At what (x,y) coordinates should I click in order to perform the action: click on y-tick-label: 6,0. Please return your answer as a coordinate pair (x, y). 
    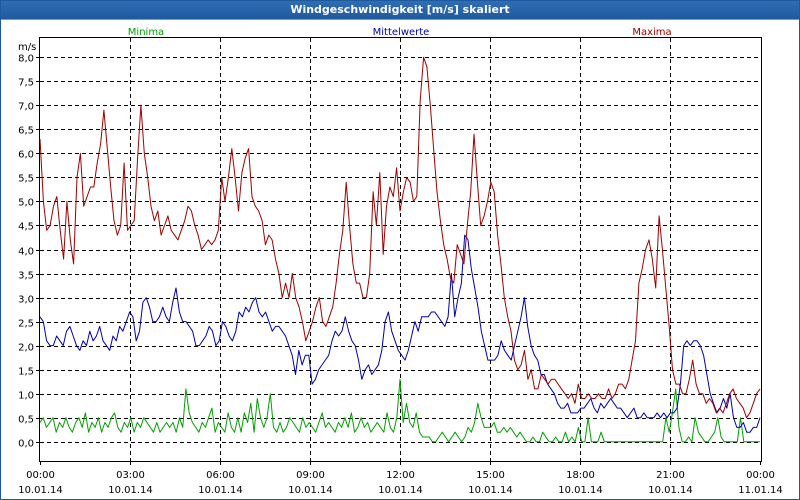
    Looking at the image, I should click on (26, 155).